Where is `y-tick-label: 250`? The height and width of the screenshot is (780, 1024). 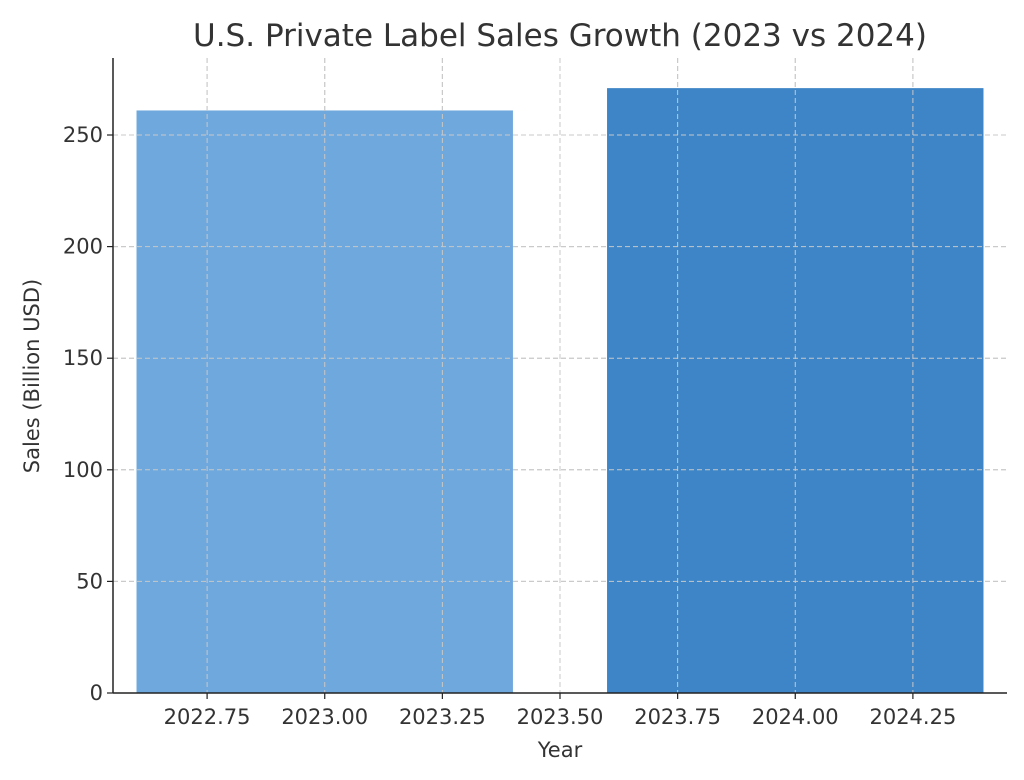 y-tick-label: 250 is located at coordinates (83, 135).